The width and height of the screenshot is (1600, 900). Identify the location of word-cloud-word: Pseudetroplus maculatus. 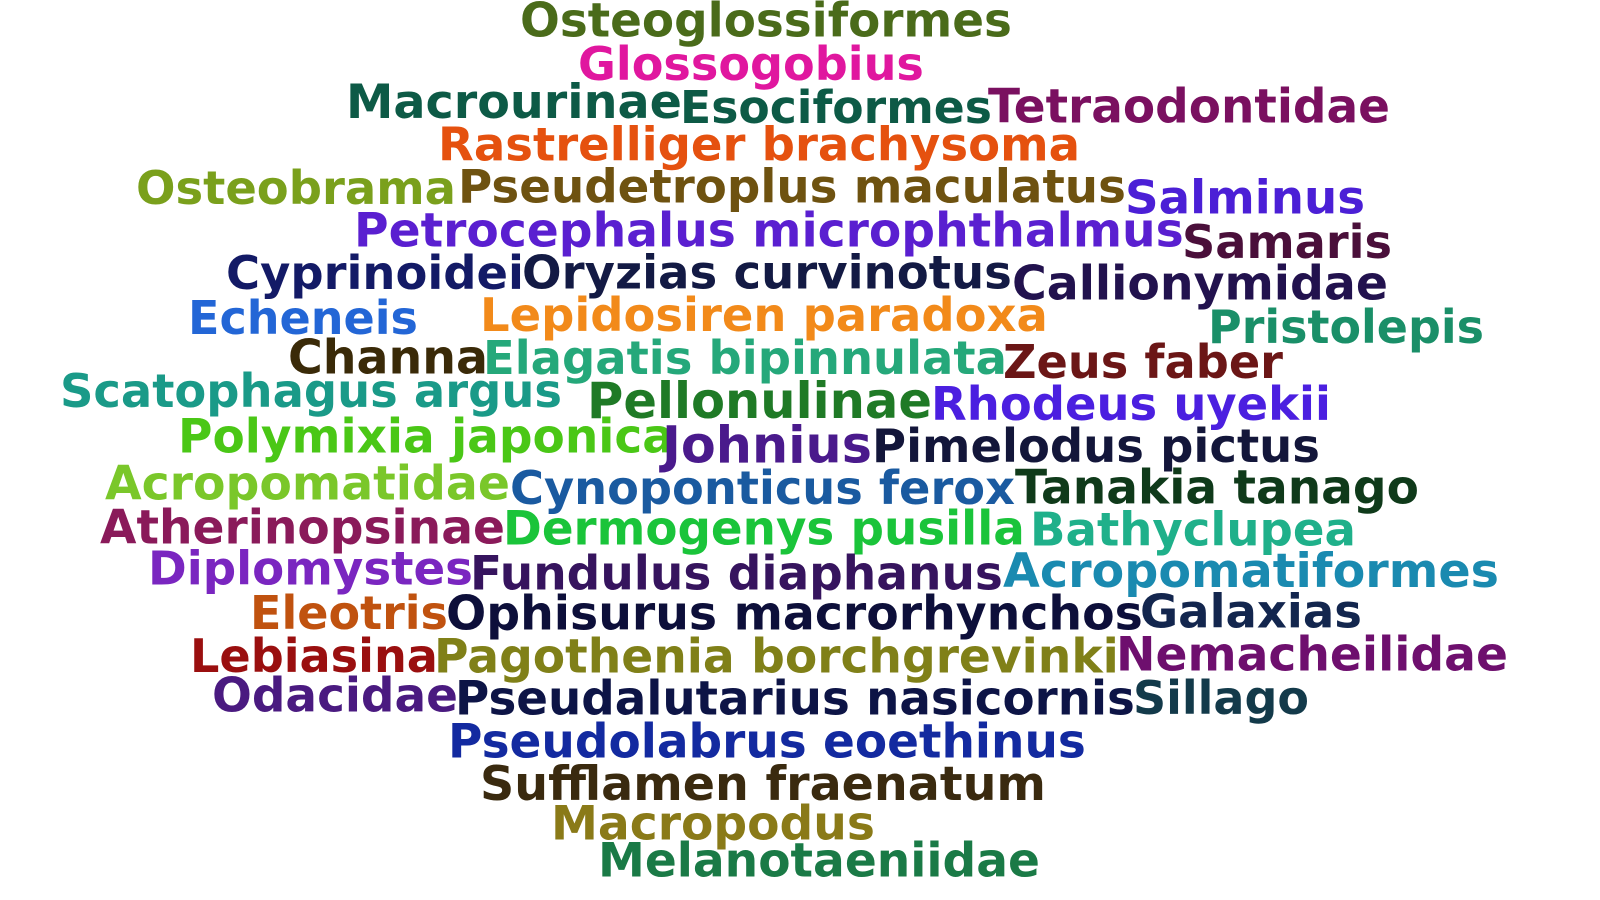
(792, 187).